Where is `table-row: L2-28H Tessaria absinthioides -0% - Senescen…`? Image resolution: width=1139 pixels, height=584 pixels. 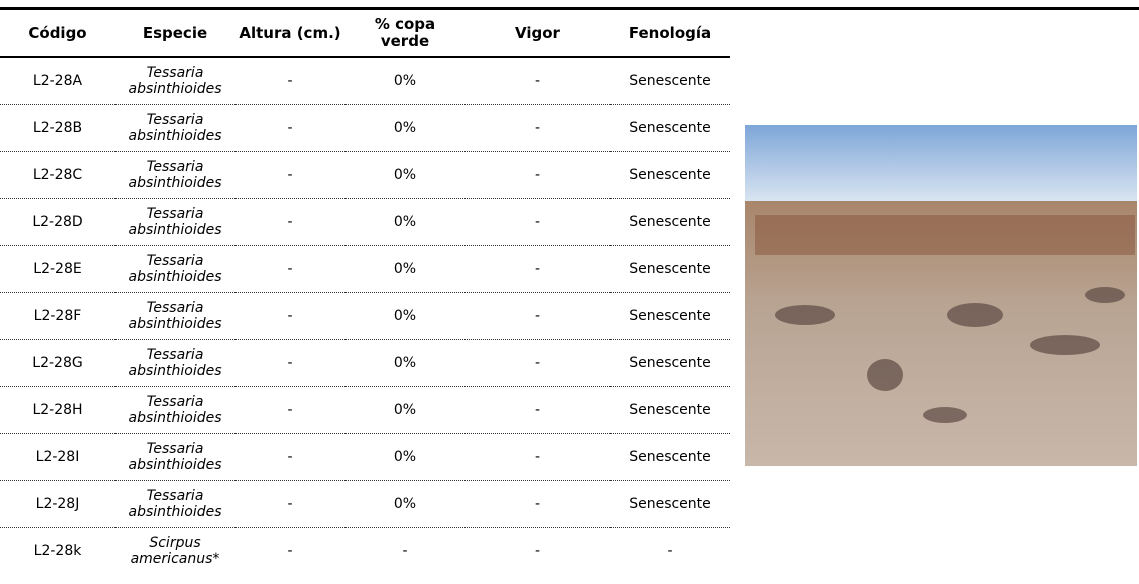
table-row: L2-28H Tessaria absinthioides -0% - Senescen… is located at coordinates (365, 410).